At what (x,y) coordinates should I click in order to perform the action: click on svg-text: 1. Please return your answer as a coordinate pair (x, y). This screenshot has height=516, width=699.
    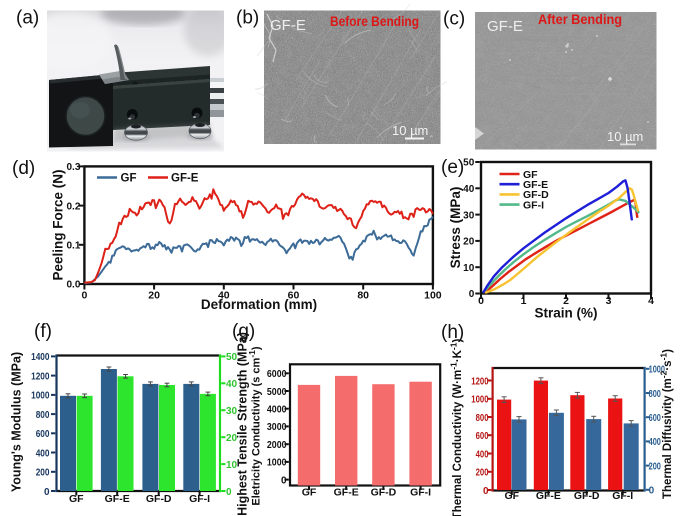
    Looking at the image, I should click on (524, 301).